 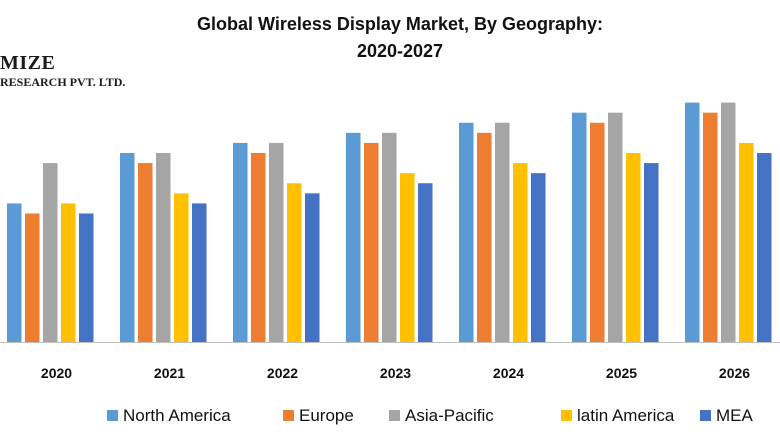 I want to click on legend-label-latin-america: latin America, so click(x=626, y=415).